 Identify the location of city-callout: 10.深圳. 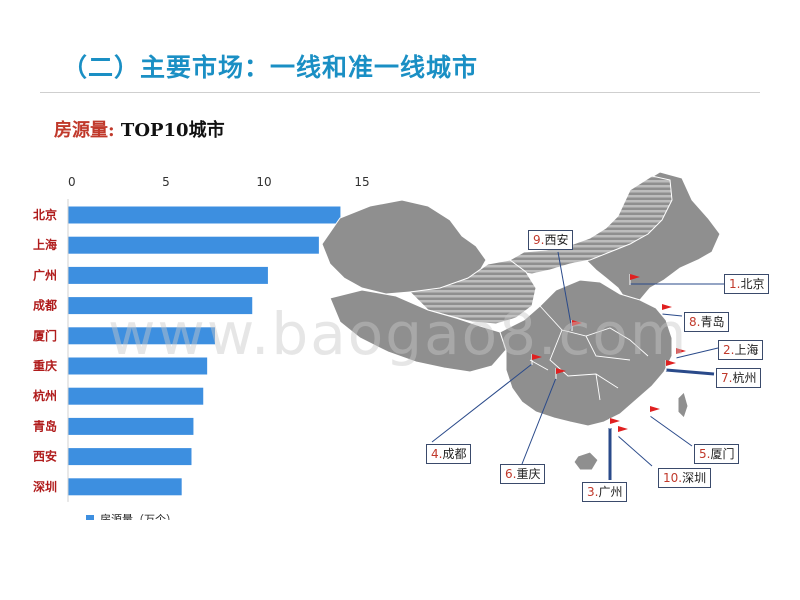
(685, 478).